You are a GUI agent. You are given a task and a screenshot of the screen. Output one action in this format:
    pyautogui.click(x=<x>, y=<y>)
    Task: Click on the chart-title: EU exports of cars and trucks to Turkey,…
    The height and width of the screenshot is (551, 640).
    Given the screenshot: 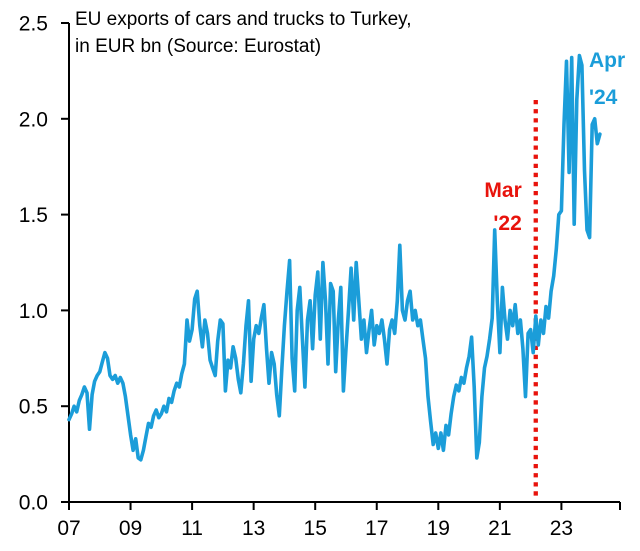 What is the action you would take?
    pyautogui.click(x=243, y=33)
    